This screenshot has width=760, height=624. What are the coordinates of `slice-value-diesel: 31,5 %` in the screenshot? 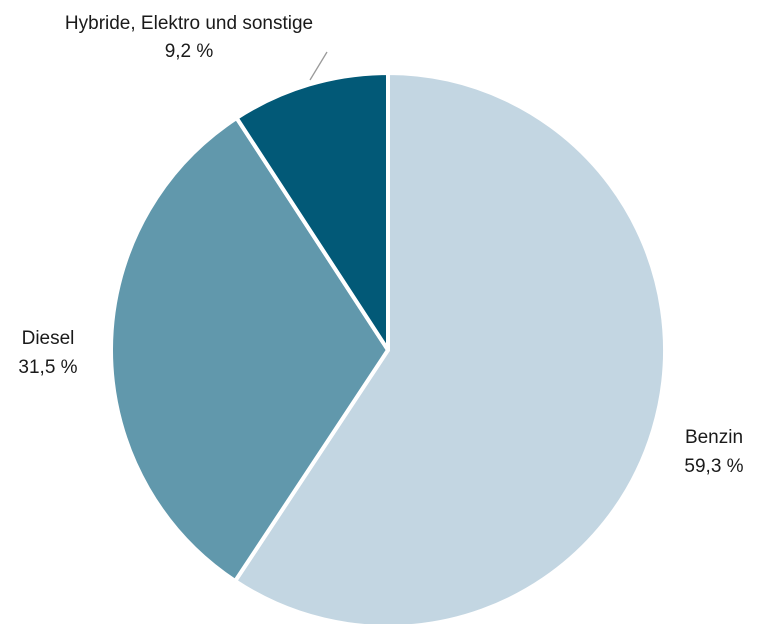 It's located at (47, 367).